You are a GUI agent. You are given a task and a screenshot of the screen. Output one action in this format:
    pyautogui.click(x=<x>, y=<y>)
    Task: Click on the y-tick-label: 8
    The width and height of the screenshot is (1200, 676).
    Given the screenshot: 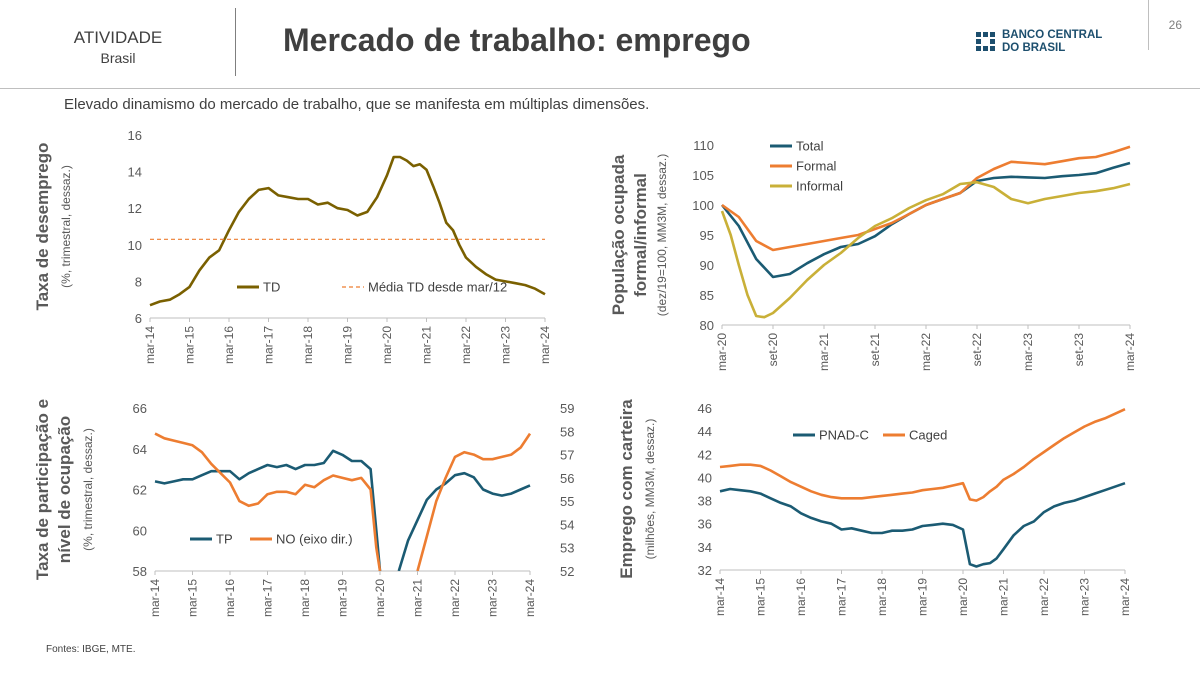 What is the action you would take?
    pyautogui.click(x=138, y=281)
    